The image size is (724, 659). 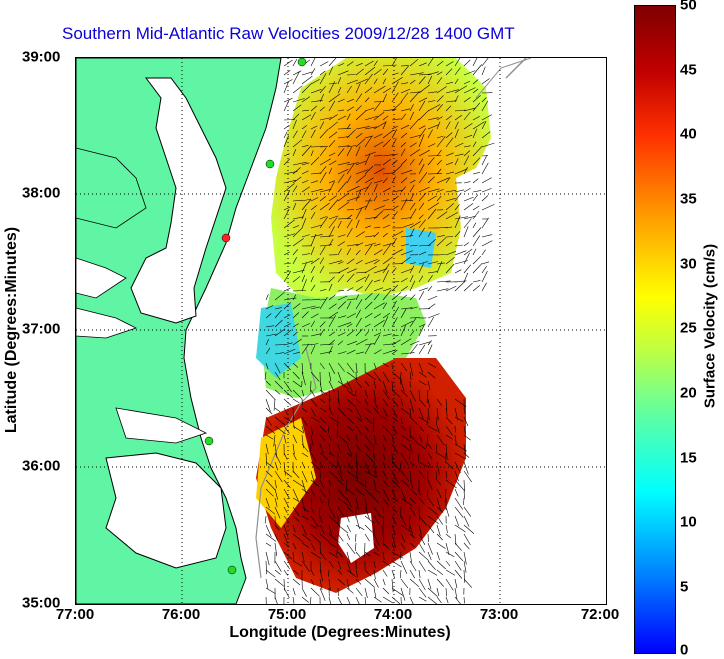 What do you see at coordinates (688, 7) in the screenshot?
I see `colorbar-tick-label: 50` at bounding box center [688, 7].